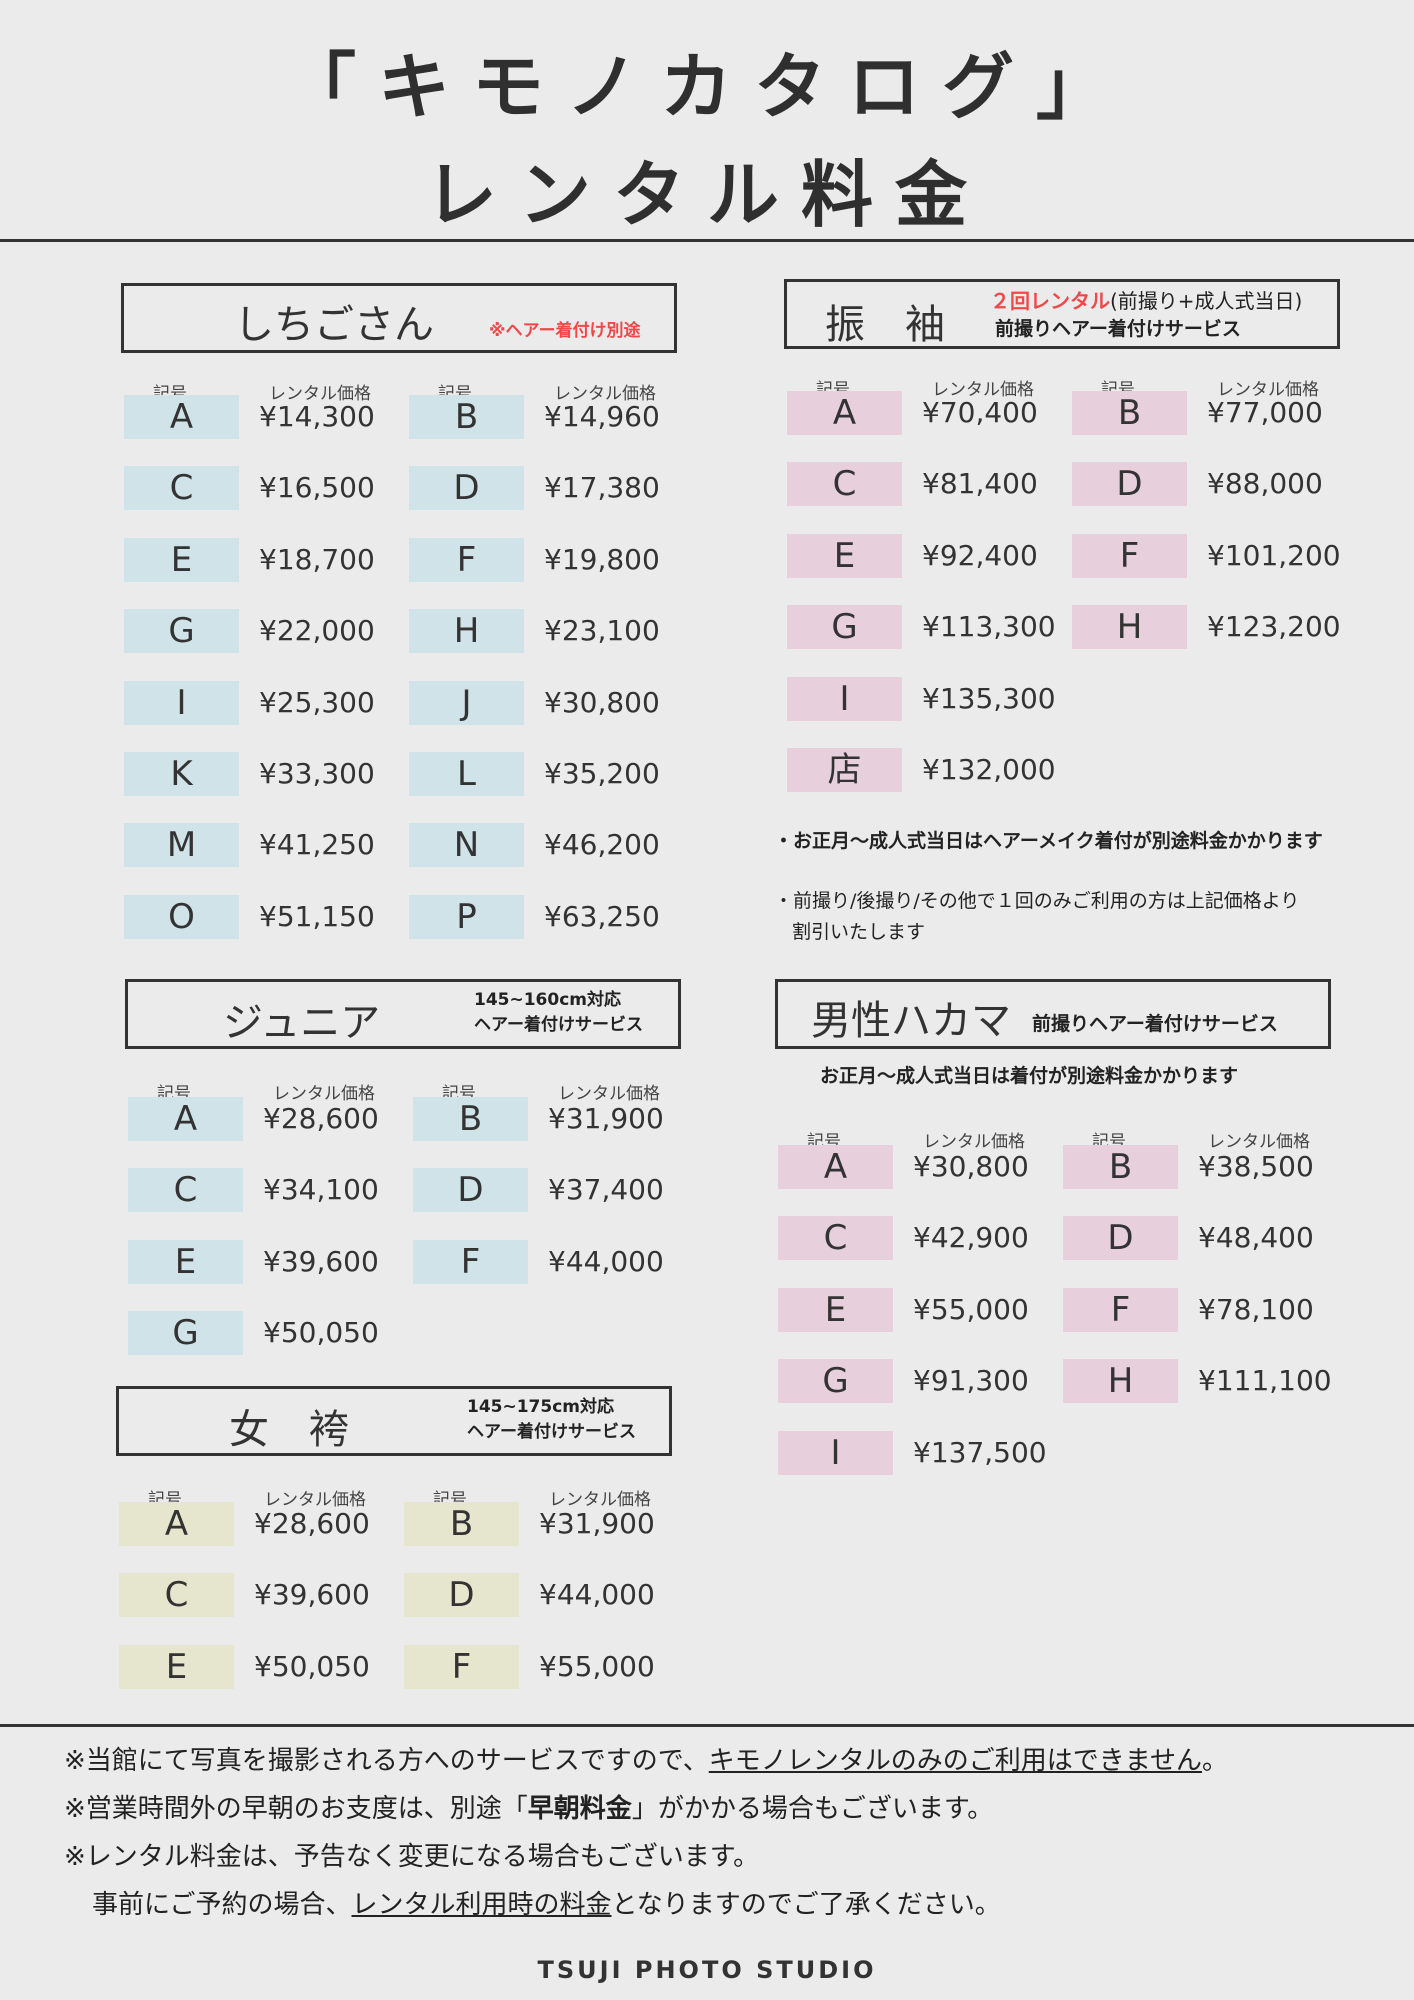  What do you see at coordinates (602, 773) in the screenshot?
I see `item-price: ¥35,200` at bounding box center [602, 773].